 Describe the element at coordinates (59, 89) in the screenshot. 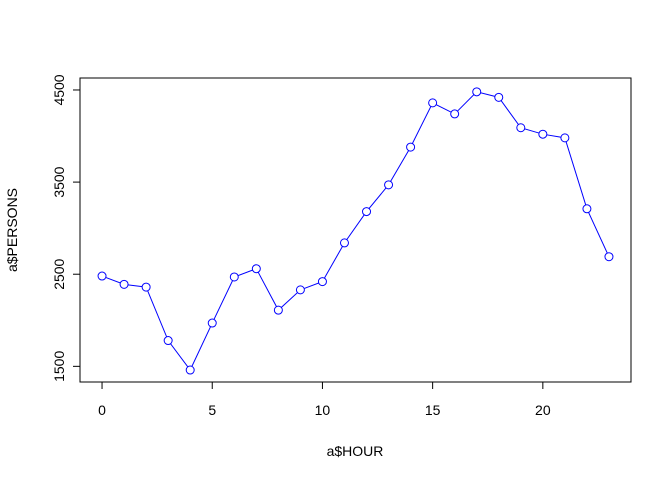

I see `y-tick-label: 4500` at that location.